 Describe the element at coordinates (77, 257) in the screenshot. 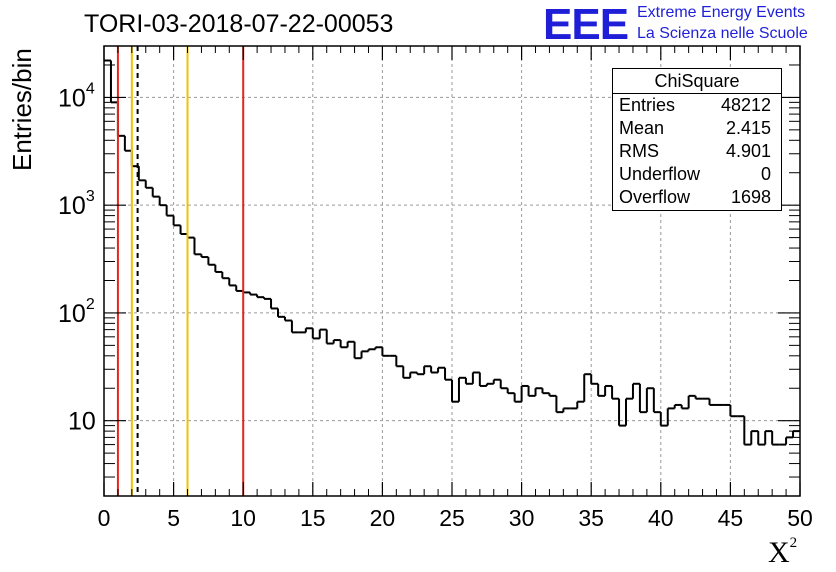

I see `y-tick-labels: 10 10² 10³ 10⁴` at that location.